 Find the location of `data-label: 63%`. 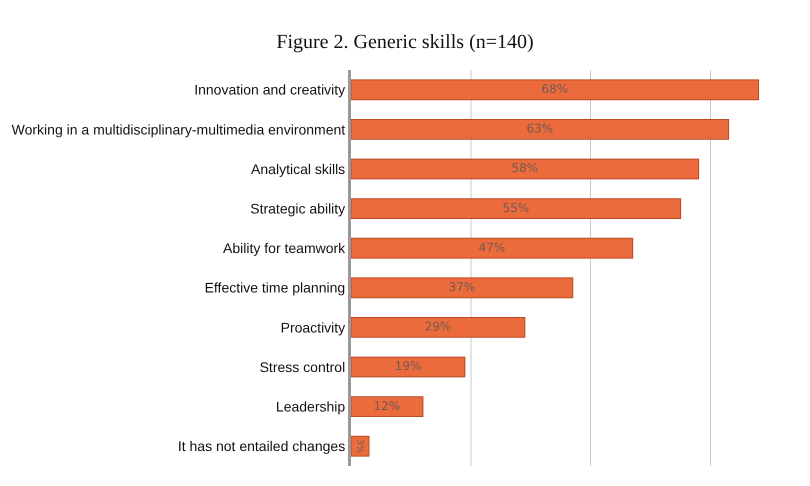

data-label: 63% is located at coordinates (540, 129).